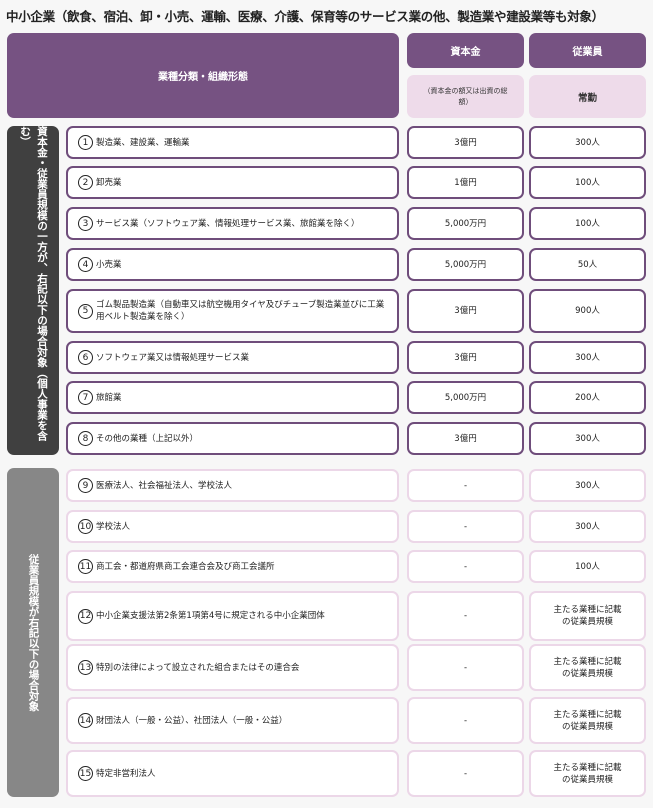 The image size is (653, 808). Describe the element at coordinates (587, 311) in the screenshot. I see `row-employees: 900人` at that location.